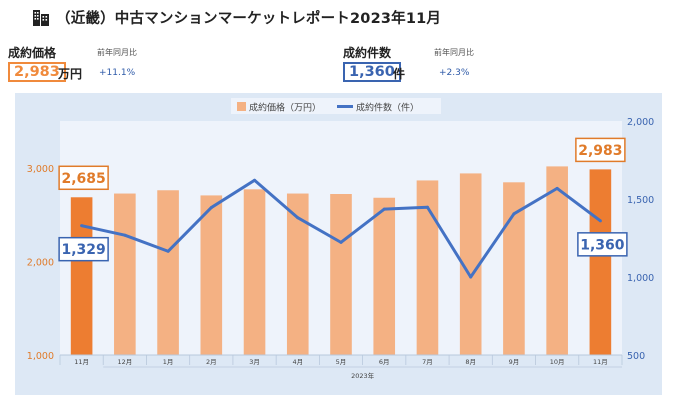  I want to click on x-tick-label: 2月, so click(211, 362).